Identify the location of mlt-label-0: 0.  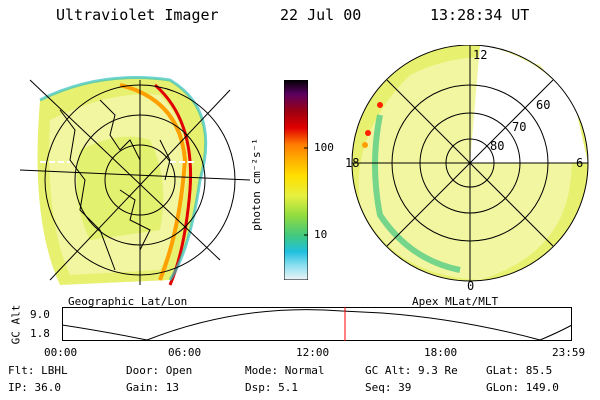
(470, 284).